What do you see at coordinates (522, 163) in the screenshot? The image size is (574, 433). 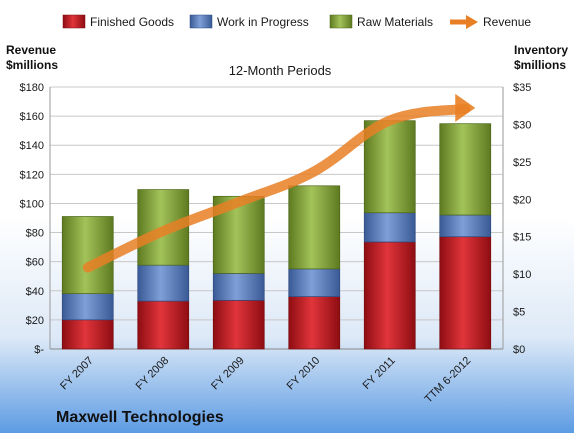 I see `right-tick-label: $25` at bounding box center [522, 163].